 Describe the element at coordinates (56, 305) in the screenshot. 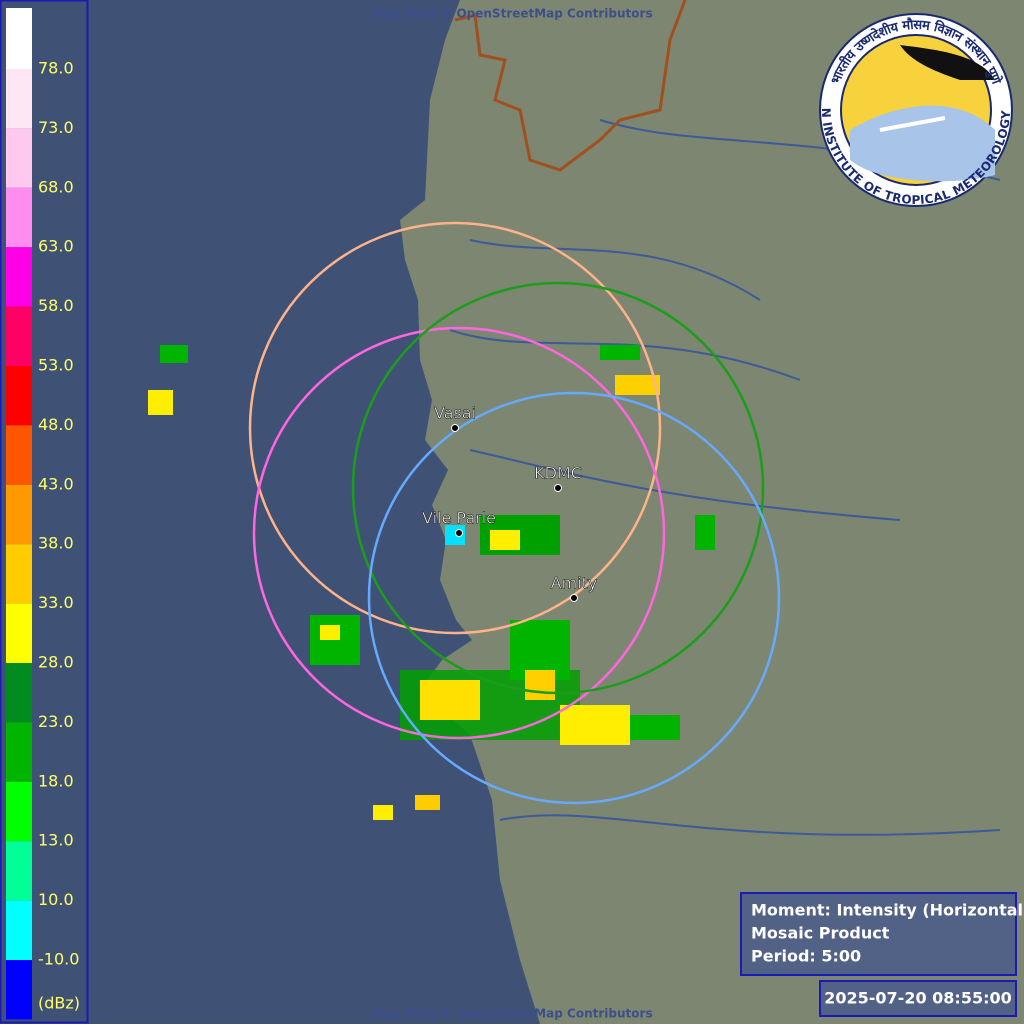

I see `legend-label: 58.0` at that location.